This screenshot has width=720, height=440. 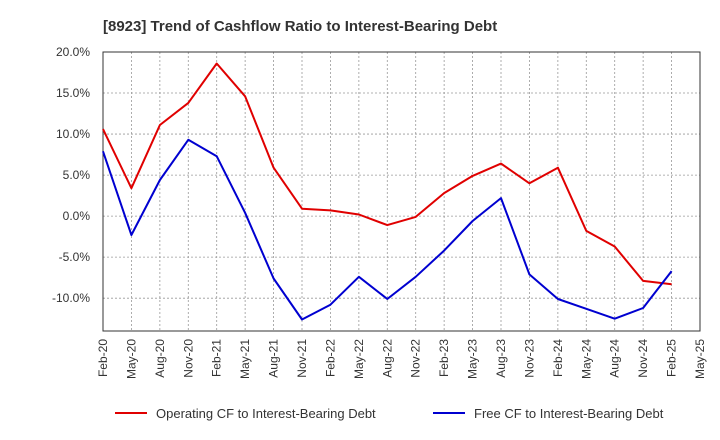 I want to click on x-tick-label: Feb-22, so click(x=330, y=358).